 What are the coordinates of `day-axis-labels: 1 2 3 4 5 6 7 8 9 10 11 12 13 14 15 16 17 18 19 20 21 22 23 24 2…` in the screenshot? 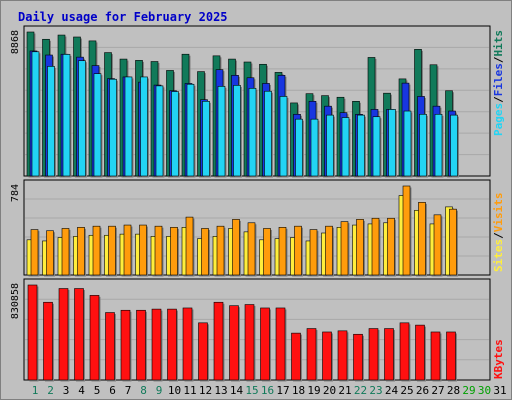 It's located at (269, 390).